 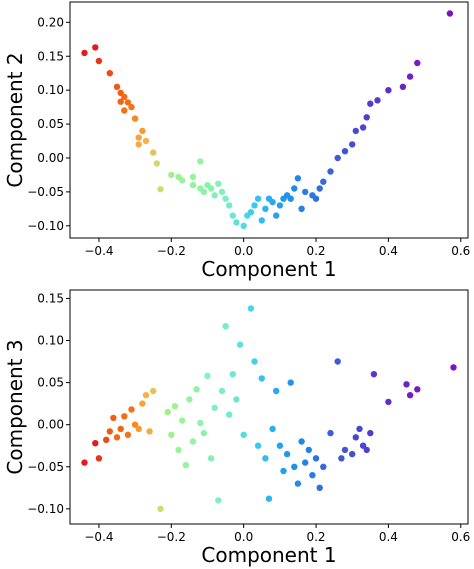 What do you see at coordinates (388, 537) in the screenshot?
I see `x-tick-label: 0.4` at bounding box center [388, 537].